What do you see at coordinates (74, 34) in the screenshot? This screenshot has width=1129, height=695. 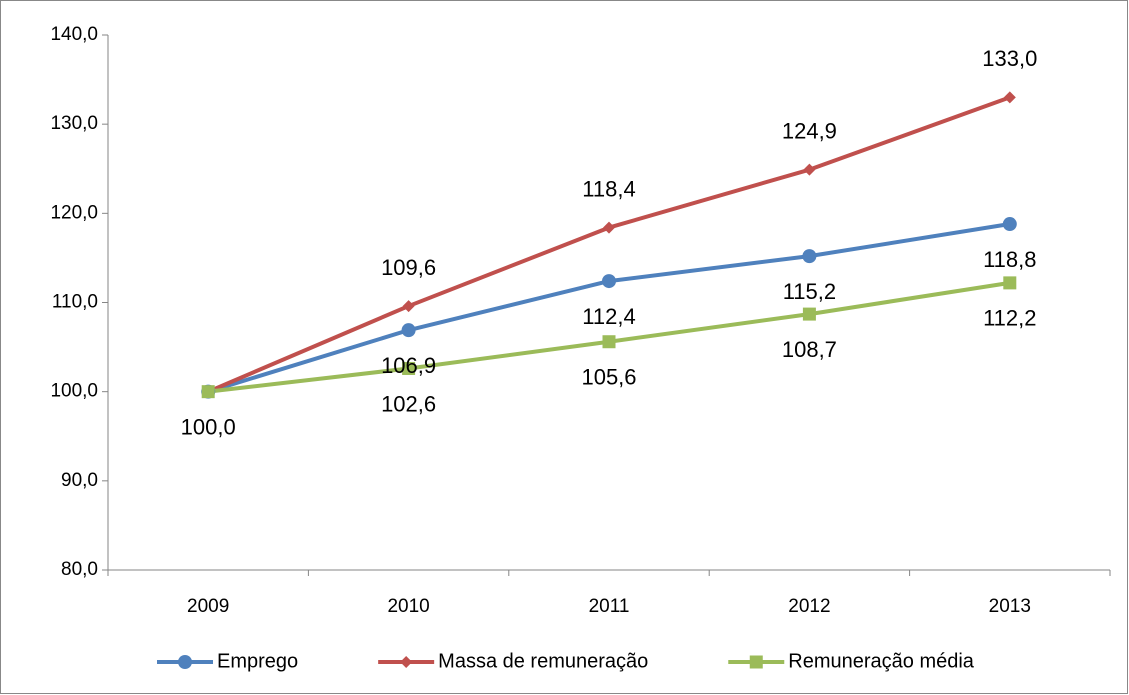 I see `y-tick-label: 140,0` at bounding box center [74, 34].